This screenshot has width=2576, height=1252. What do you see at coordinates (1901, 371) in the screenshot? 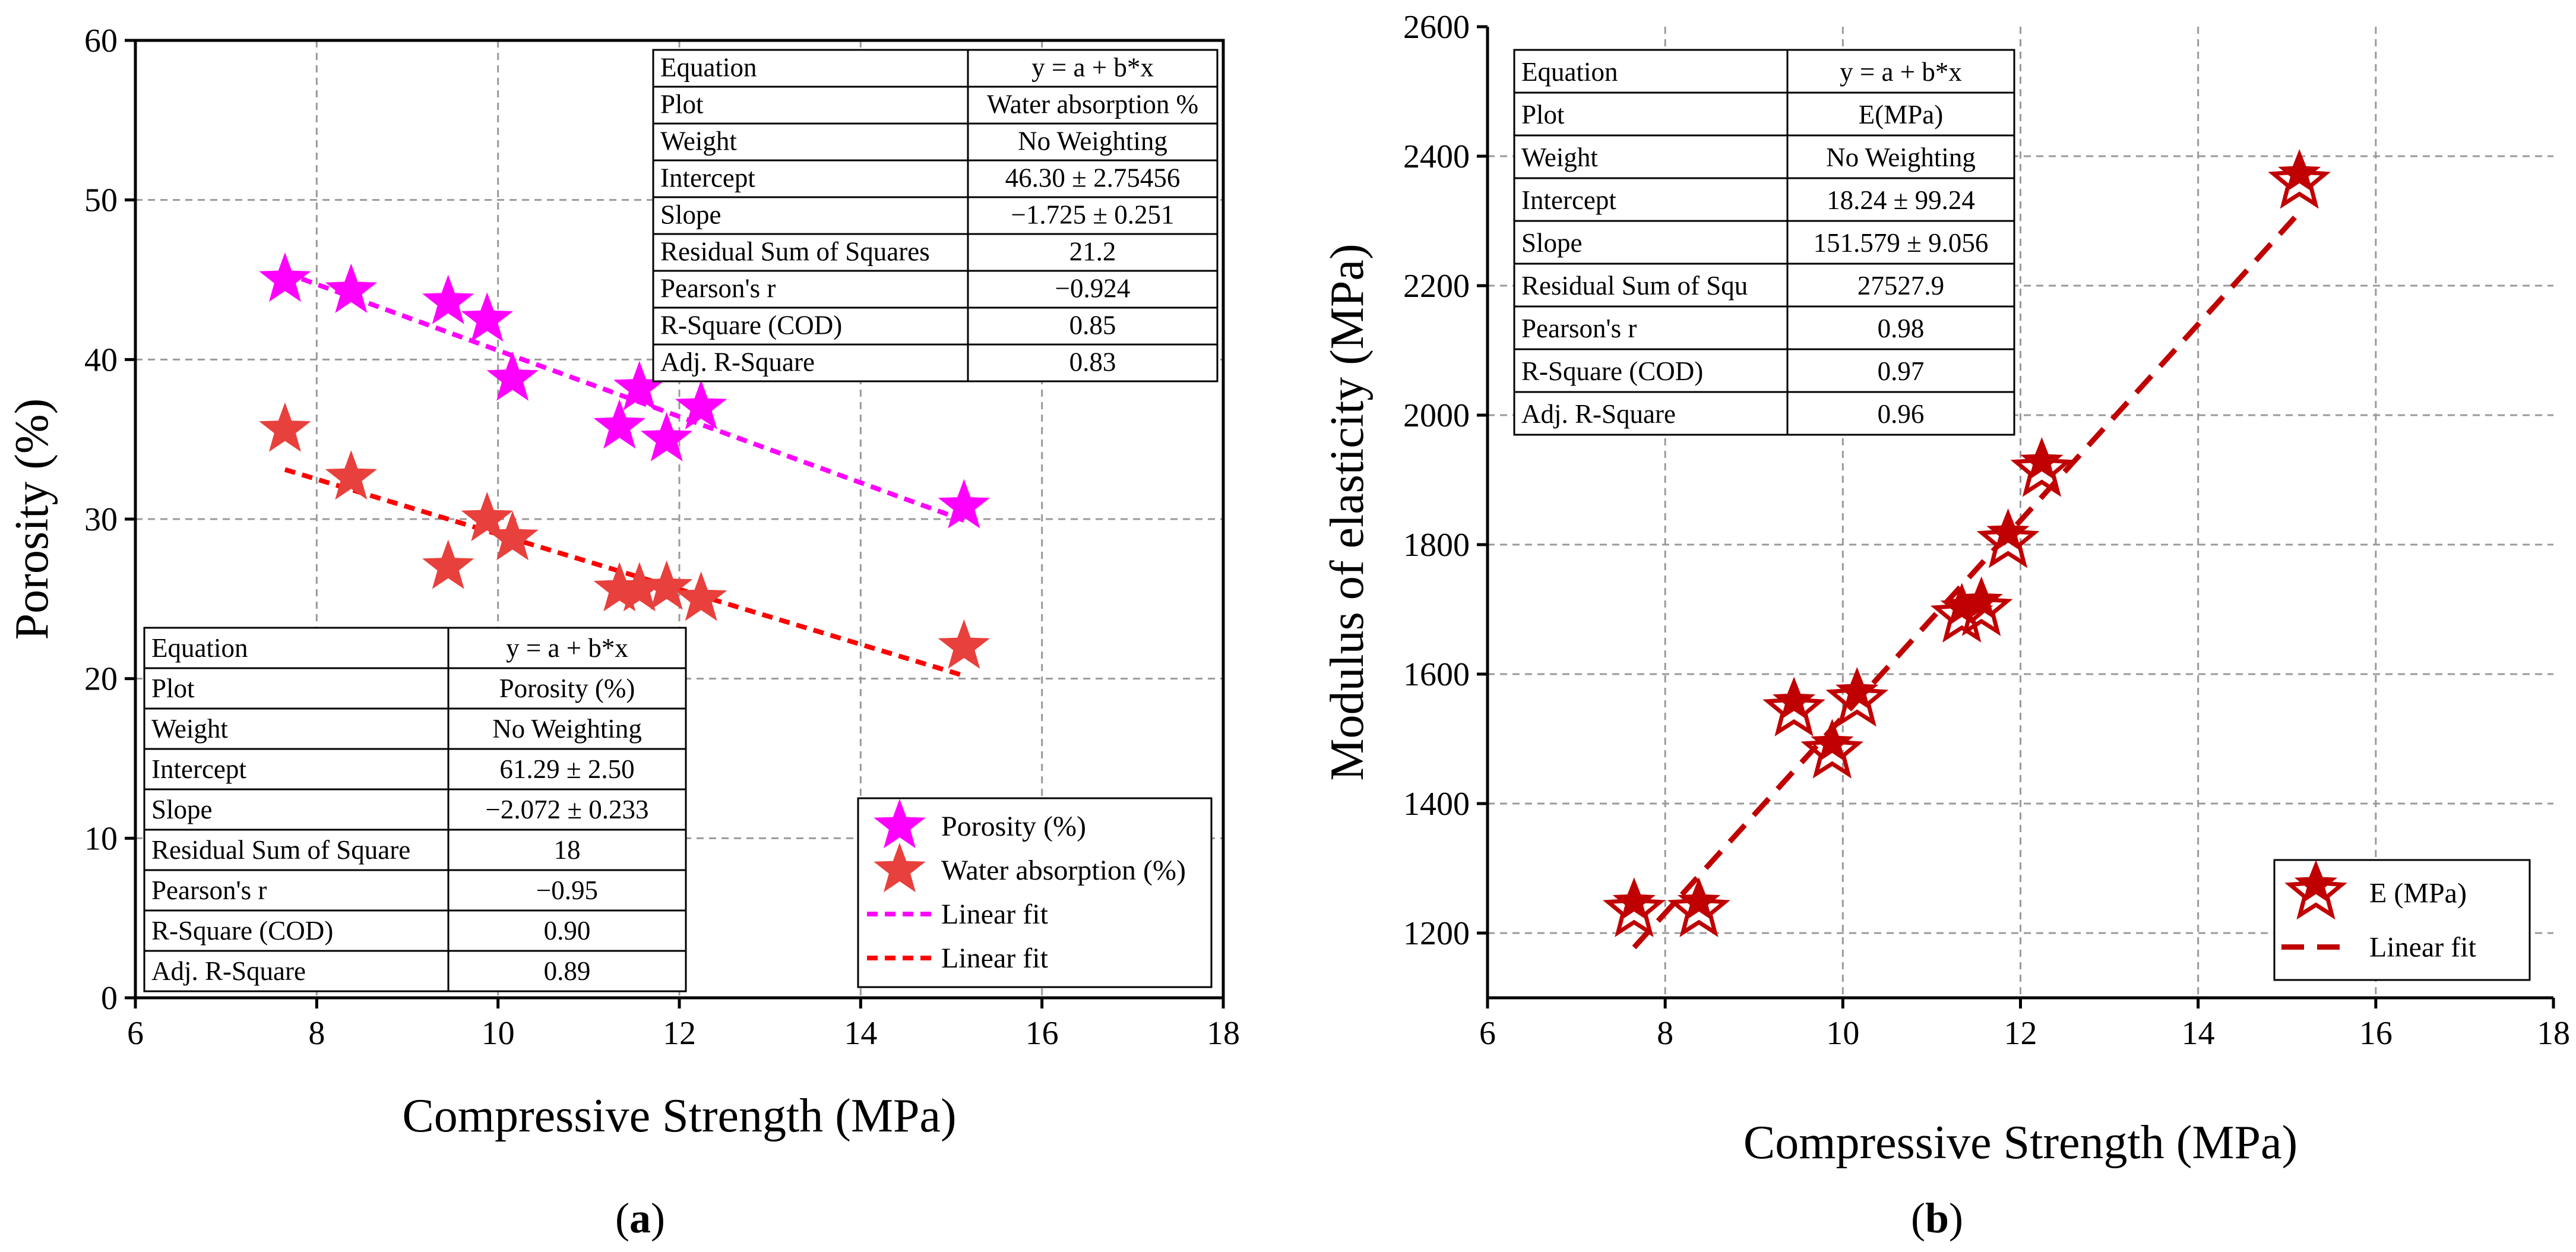
I see `table-value: 0.97` at bounding box center [1901, 371].